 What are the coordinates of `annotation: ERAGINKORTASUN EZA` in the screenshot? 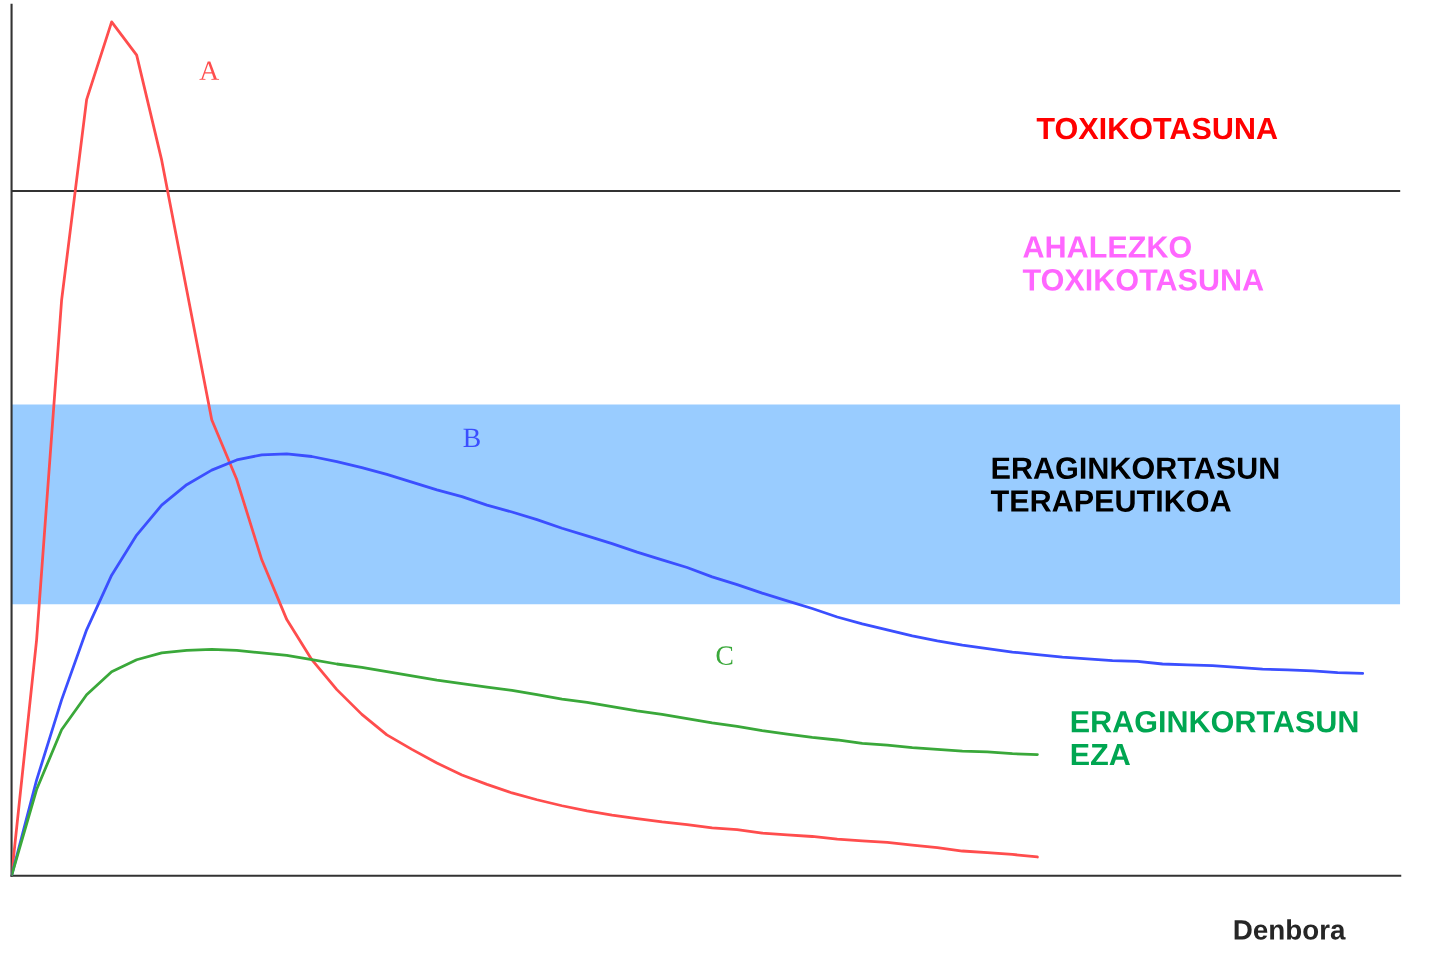 It's located at (1214, 738).